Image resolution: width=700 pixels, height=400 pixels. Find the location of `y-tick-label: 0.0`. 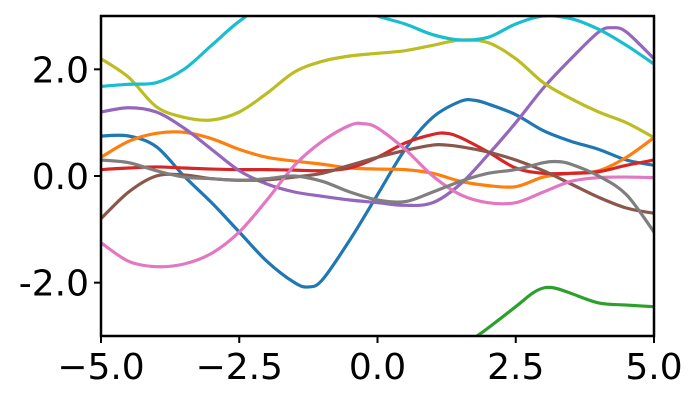

y-tick-label: 0.0 is located at coordinates (60, 177).